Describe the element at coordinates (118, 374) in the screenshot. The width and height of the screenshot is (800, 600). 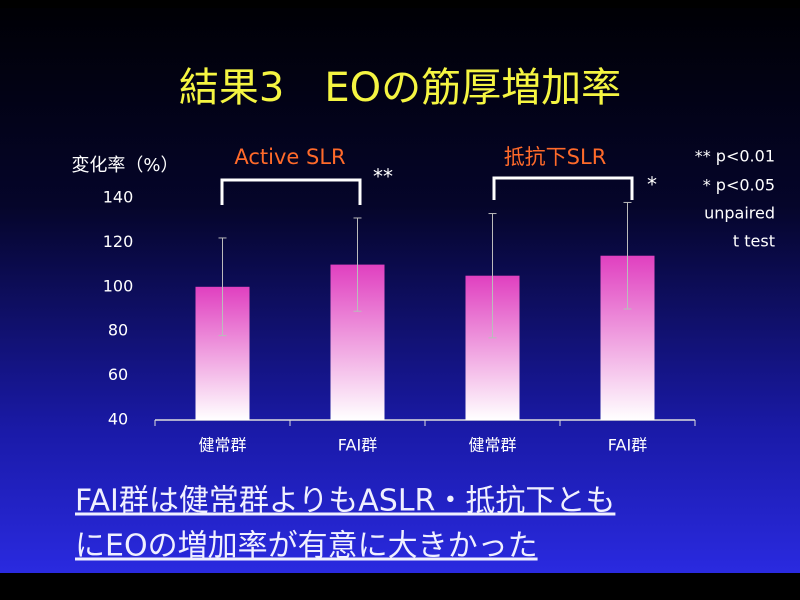
I see `y-tick-label: 60` at that location.